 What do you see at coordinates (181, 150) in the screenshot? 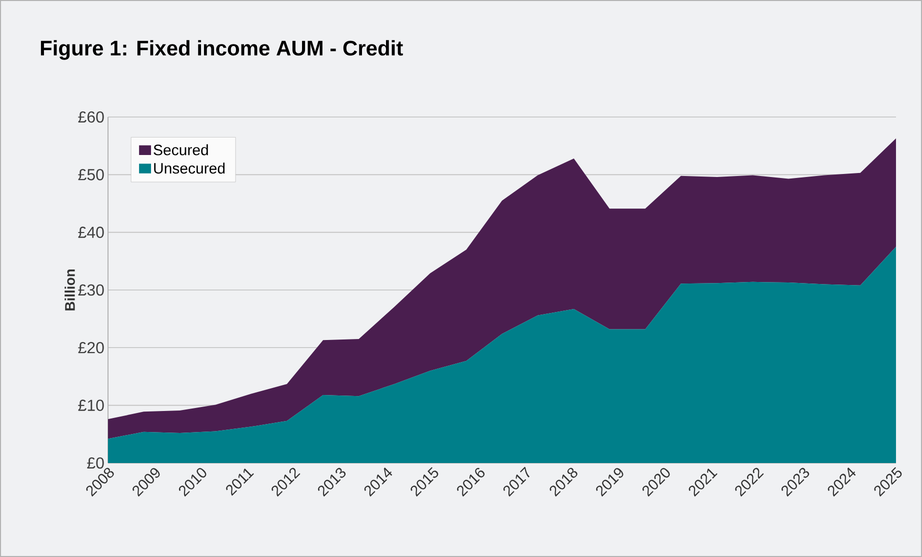
I see `legend-label: Secured` at bounding box center [181, 150].